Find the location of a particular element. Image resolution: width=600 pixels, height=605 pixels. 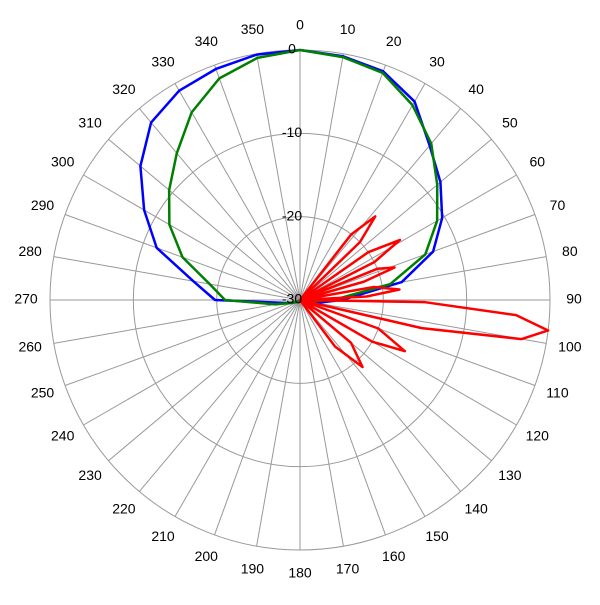

pattern-line is located at coordinates (424, 292).